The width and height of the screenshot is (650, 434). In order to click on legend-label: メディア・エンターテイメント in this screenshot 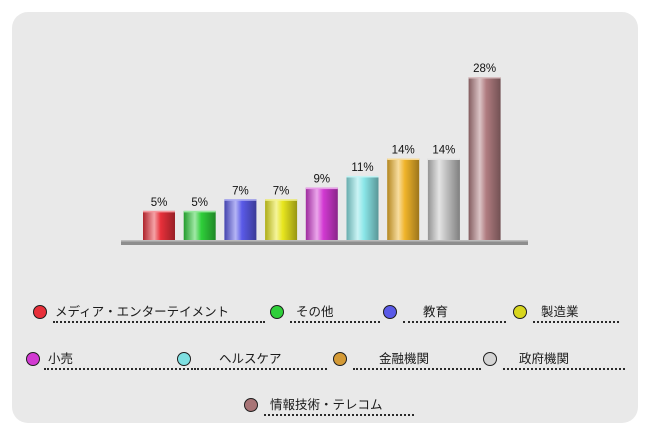, I will do `click(142, 311)`.